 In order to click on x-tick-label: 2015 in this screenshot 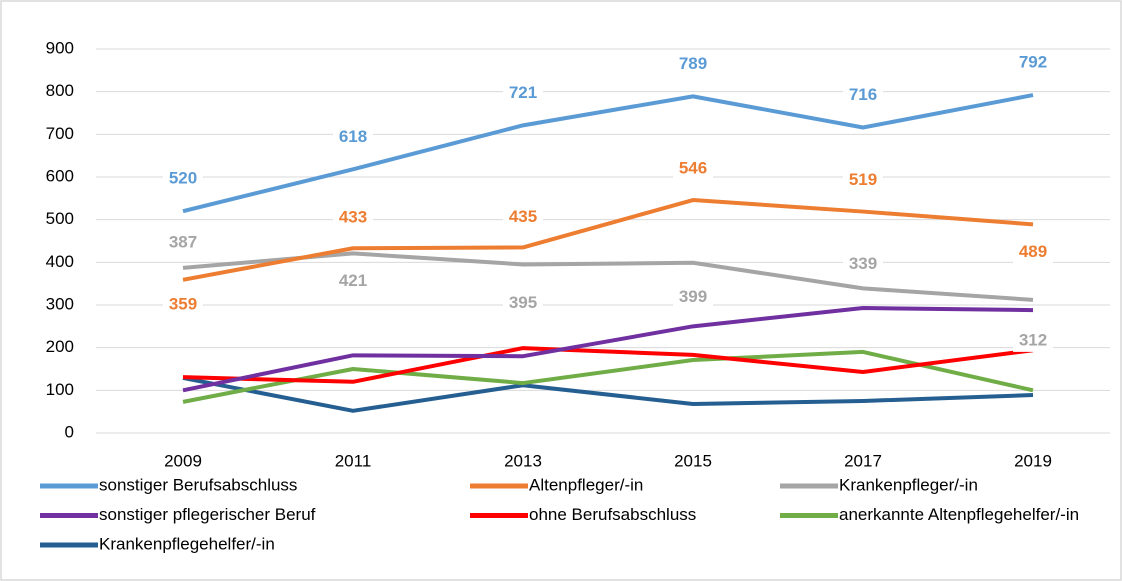, I will do `click(693, 460)`.